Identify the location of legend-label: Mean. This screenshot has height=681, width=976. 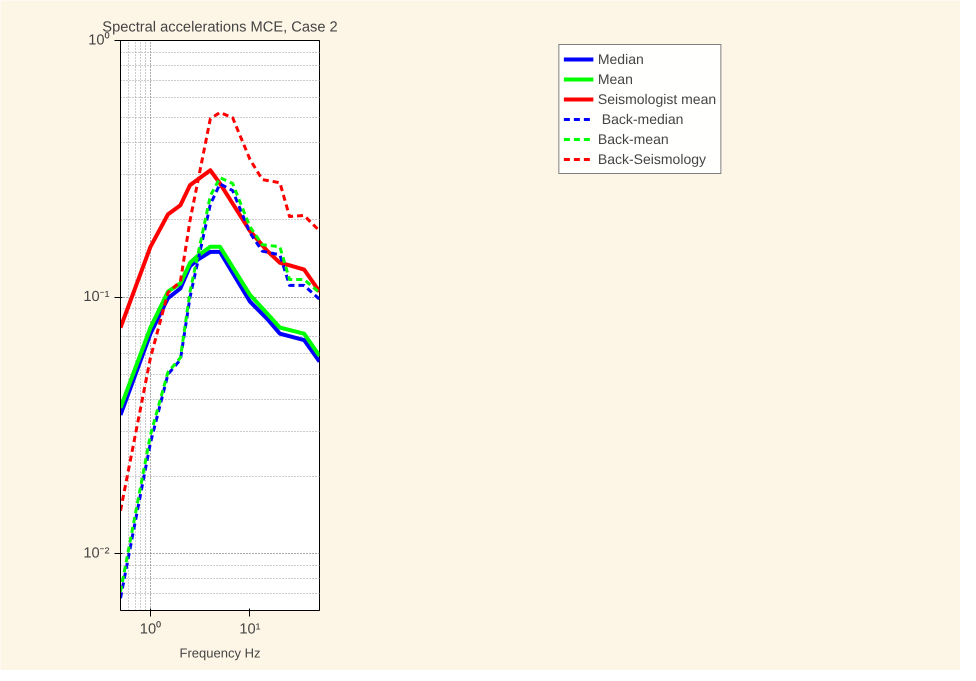
(615, 79).